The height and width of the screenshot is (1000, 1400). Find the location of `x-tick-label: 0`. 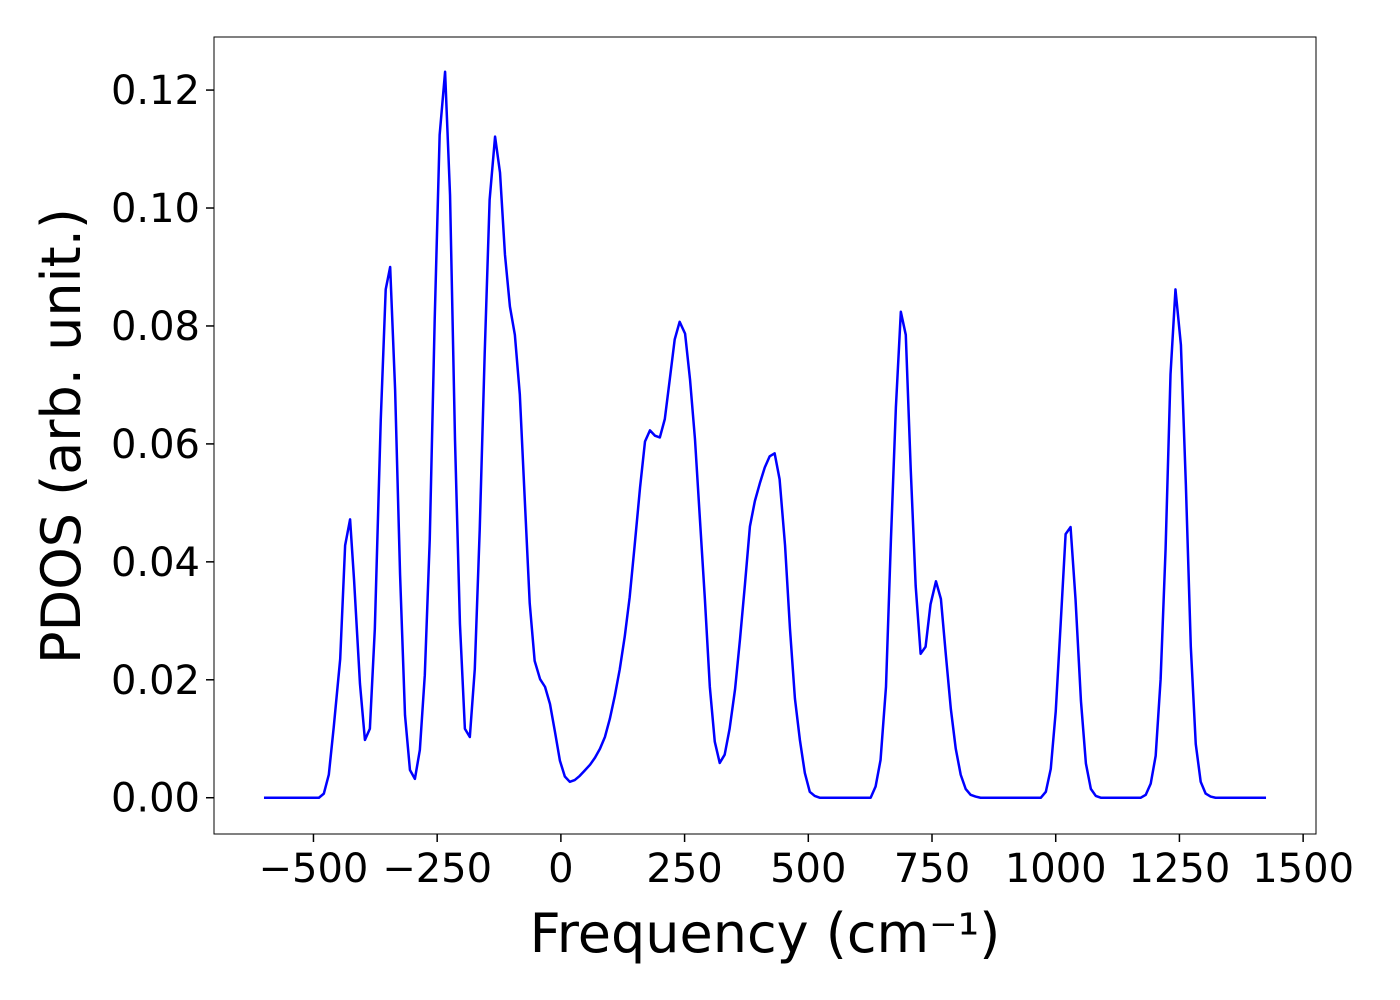

x-tick-label: 0 is located at coordinates (560, 869).